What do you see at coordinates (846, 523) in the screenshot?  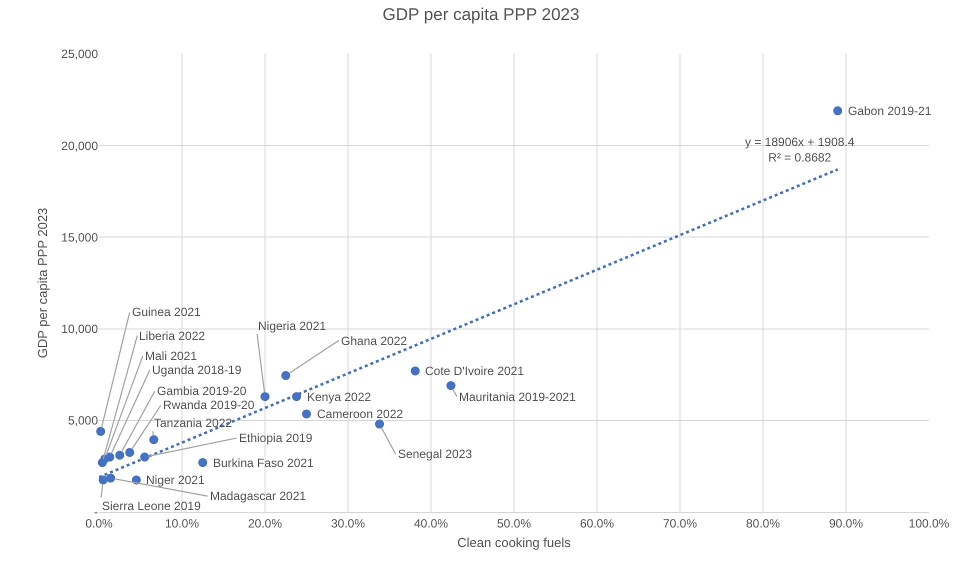 I see `x-tick-label: 90.0%` at bounding box center [846, 523].